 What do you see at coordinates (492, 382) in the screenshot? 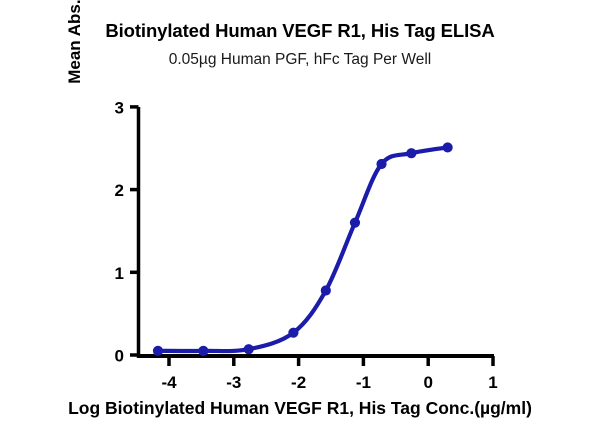
I see `x-tick-label: 1` at bounding box center [492, 382].